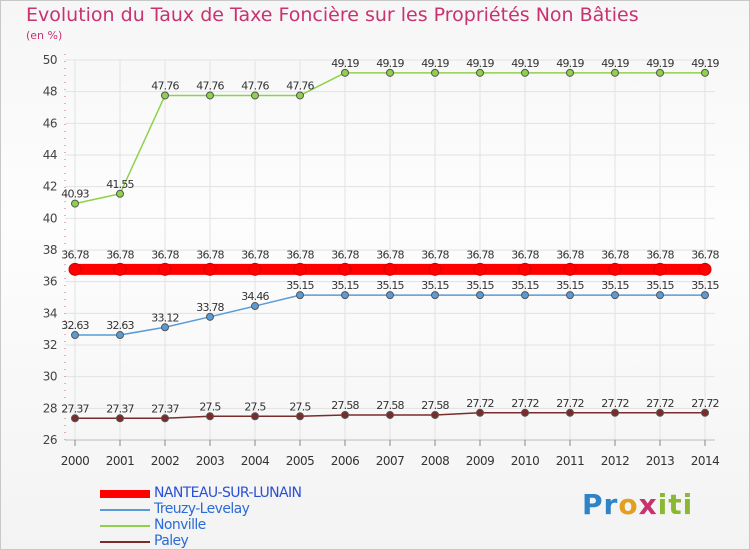 Image resolution: width=750 pixels, height=550 pixels. I want to click on x-tick-label: 2011, so click(570, 461).